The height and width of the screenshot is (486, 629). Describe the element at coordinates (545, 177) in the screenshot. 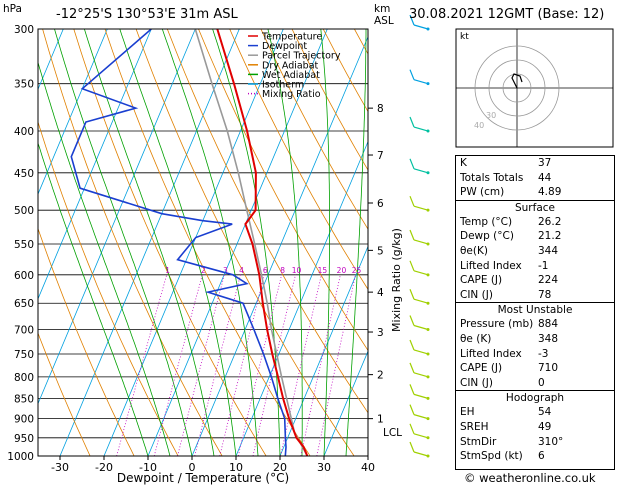

I see `index-value: 44` at that location.